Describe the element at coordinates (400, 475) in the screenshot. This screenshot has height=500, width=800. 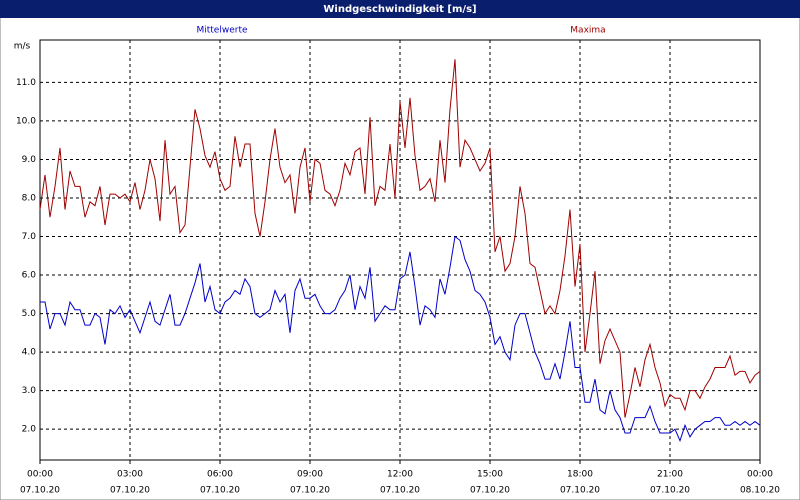
I see `x-tick-label: 12:00` at that location.